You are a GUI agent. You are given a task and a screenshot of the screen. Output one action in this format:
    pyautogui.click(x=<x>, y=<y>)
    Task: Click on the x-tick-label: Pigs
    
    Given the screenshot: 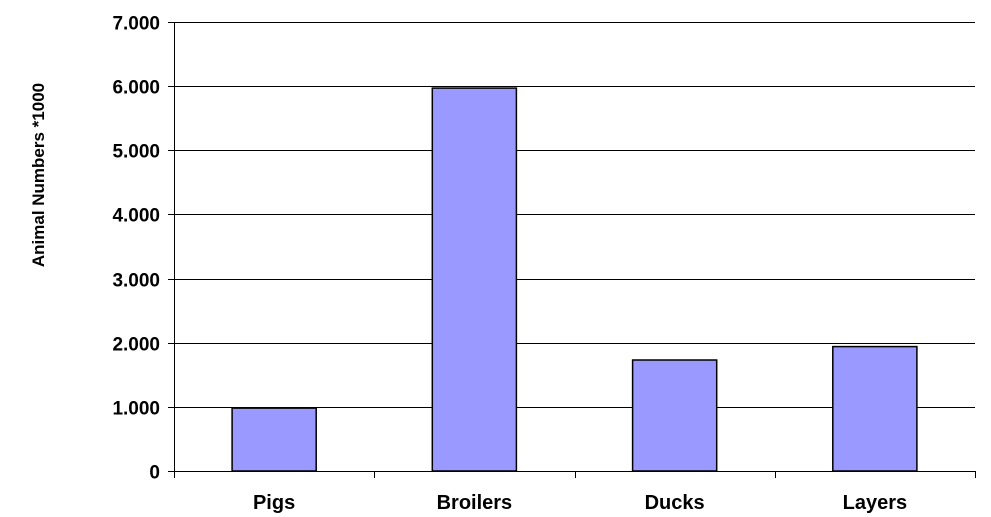 What is the action you would take?
    pyautogui.click(x=274, y=503)
    